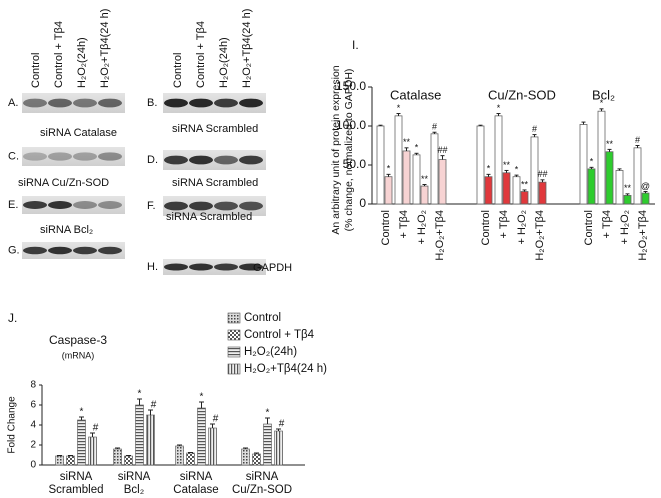 The width and height of the screenshot is (661, 498). What do you see at coordinates (33, 425) in the screenshot?
I see `y-tick-label: 4` at bounding box center [33, 425].